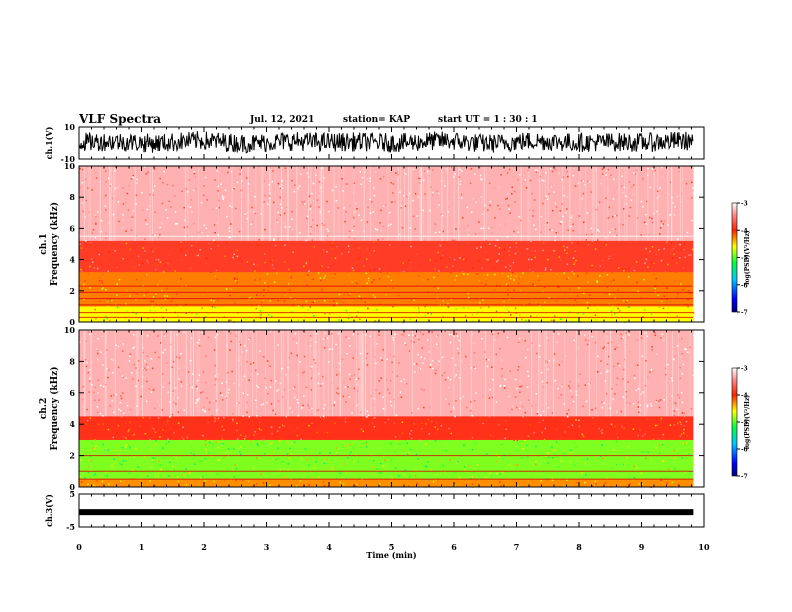 The image size is (792, 612). What do you see at coordinates (517, 547) in the screenshot?
I see `x-tick-label: 7` at bounding box center [517, 547].